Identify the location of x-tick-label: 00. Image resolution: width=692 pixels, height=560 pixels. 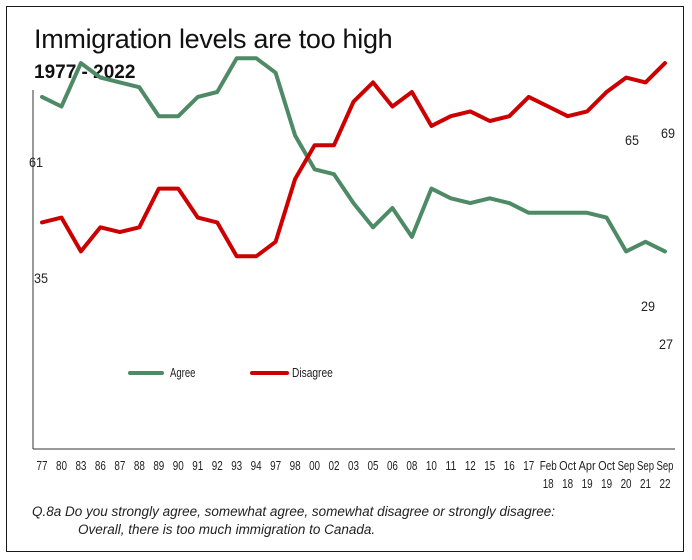
(314, 466).